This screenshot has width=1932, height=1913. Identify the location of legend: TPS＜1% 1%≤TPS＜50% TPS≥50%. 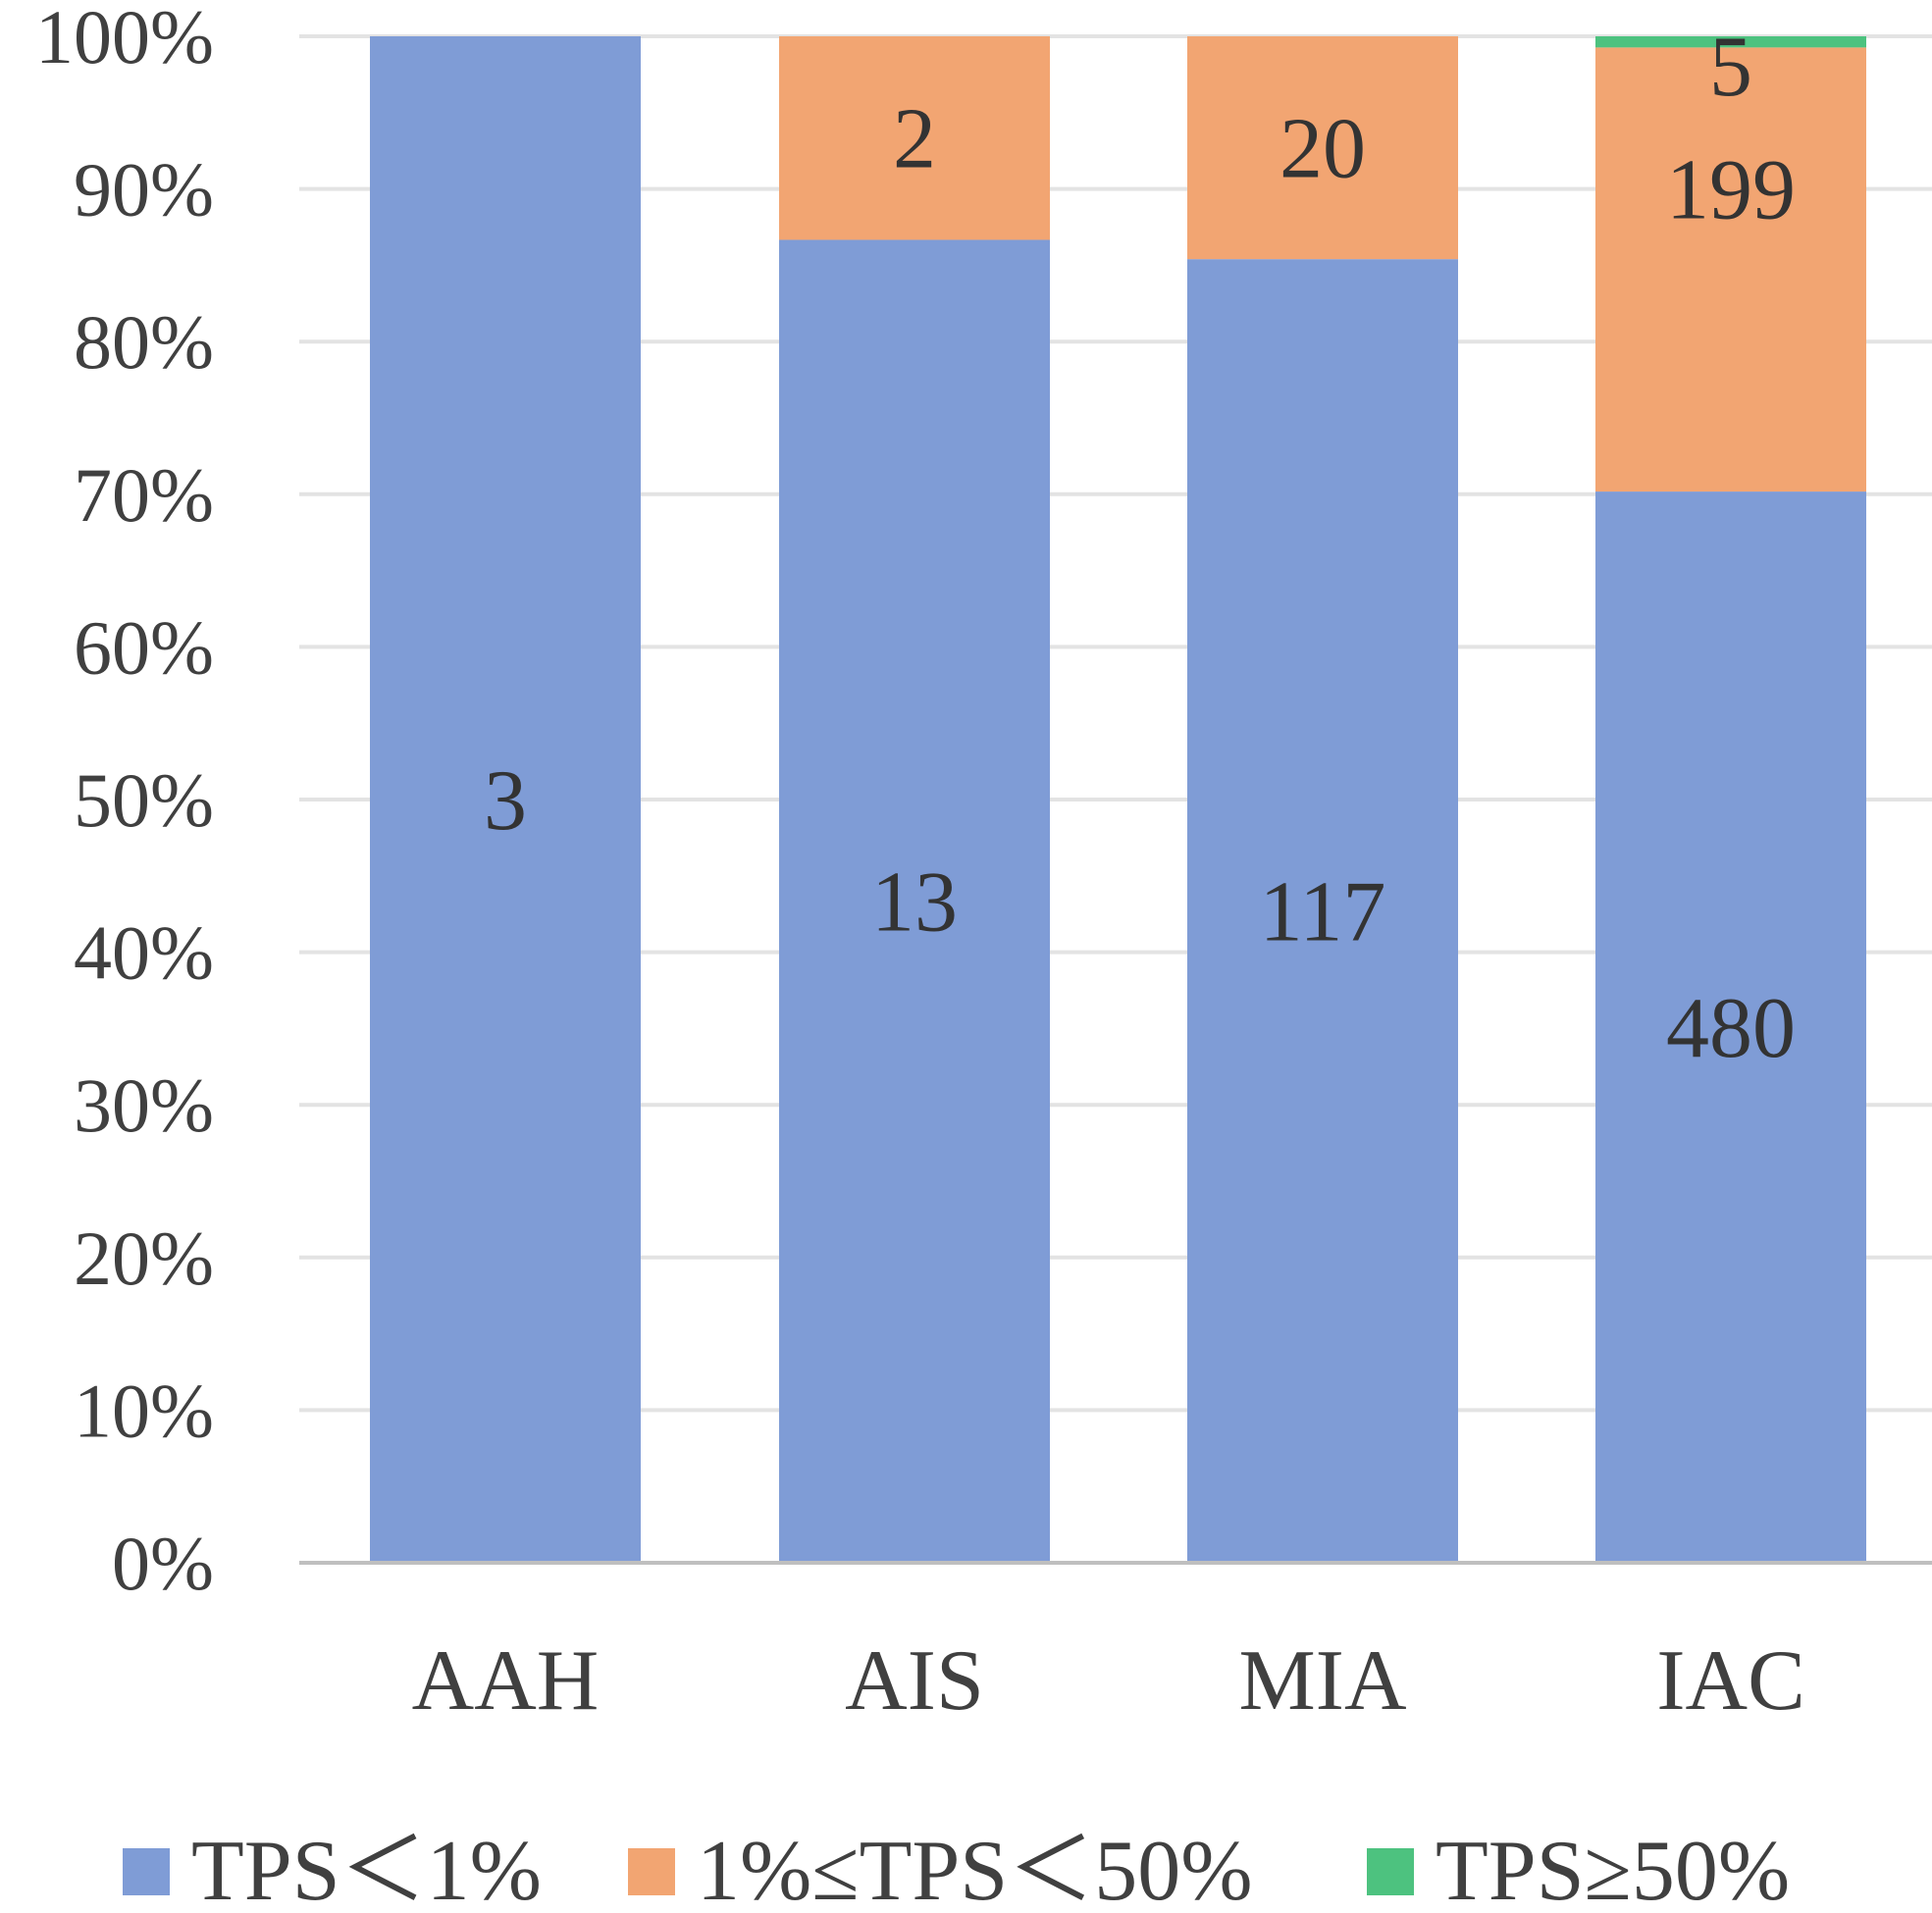
(956, 1868).